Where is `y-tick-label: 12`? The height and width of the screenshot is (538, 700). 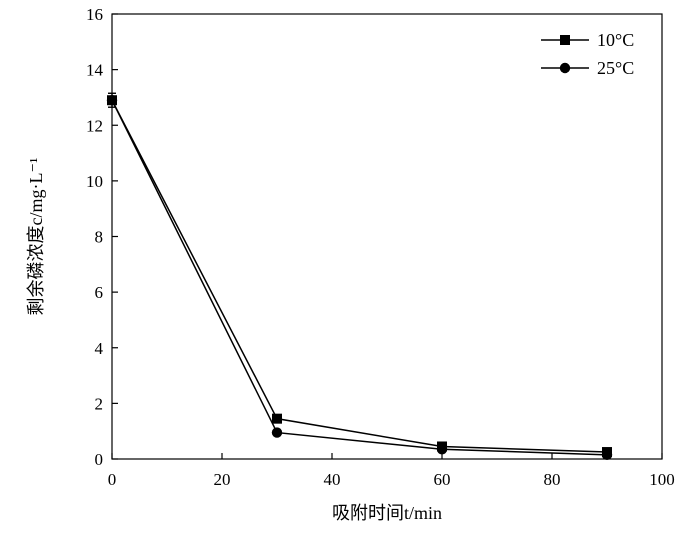 y-tick-label: 12 is located at coordinates (94, 125).